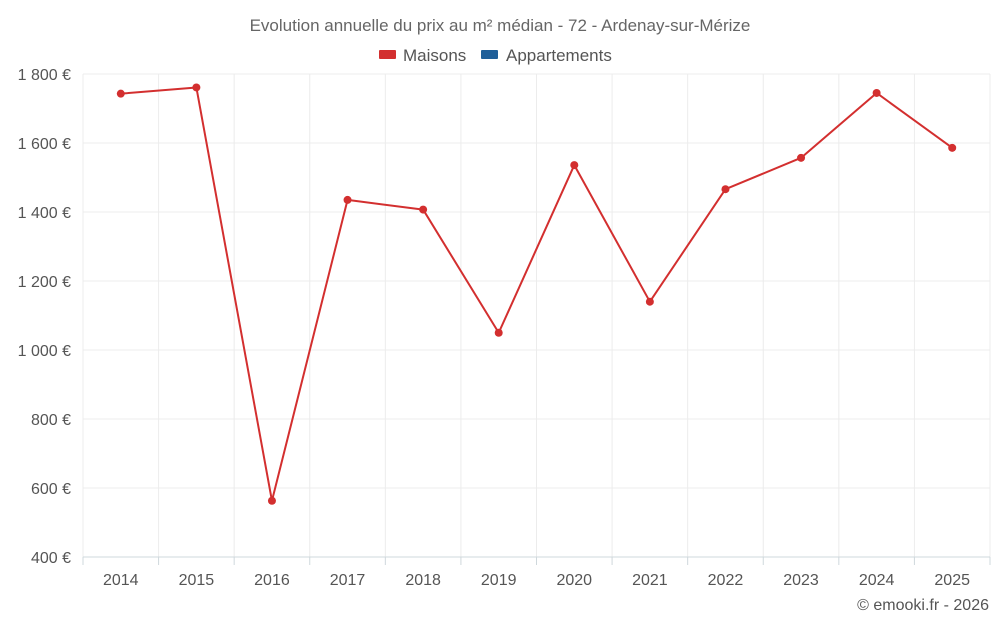 The height and width of the screenshot is (625, 1000). Describe the element at coordinates (272, 580) in the screenshot. I see `x-tick-label: 2016` at that location.